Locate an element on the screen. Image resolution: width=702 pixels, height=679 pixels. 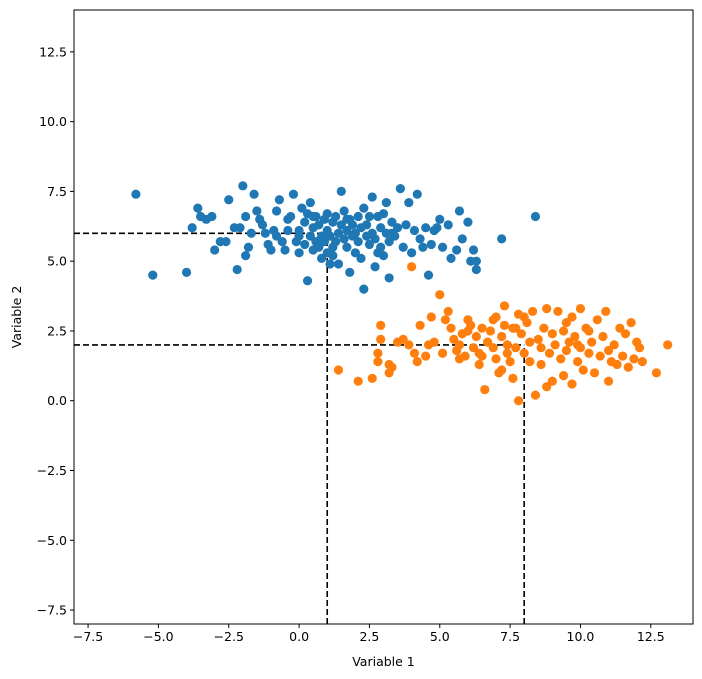
y-axis-label: Variable 2 is located at coordinates (16, 317).